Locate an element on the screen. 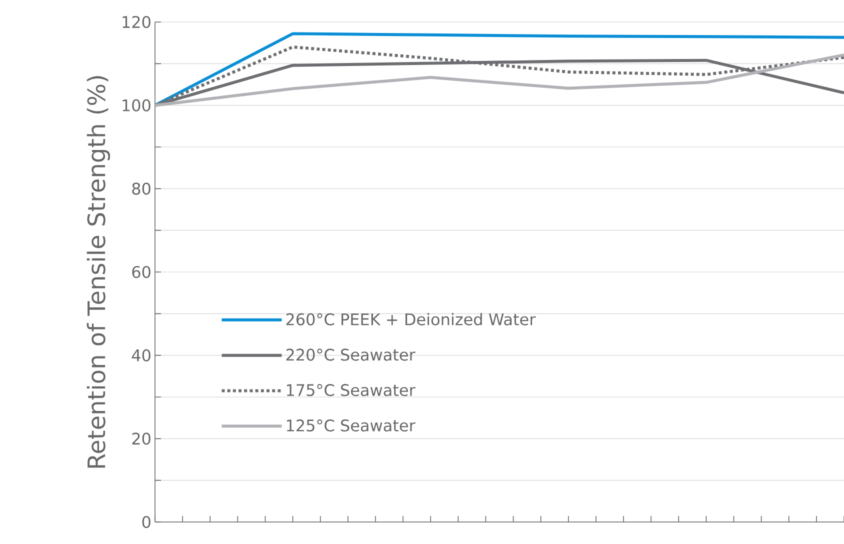  y-tick-label: 80 is located at coordinates (141, 188).